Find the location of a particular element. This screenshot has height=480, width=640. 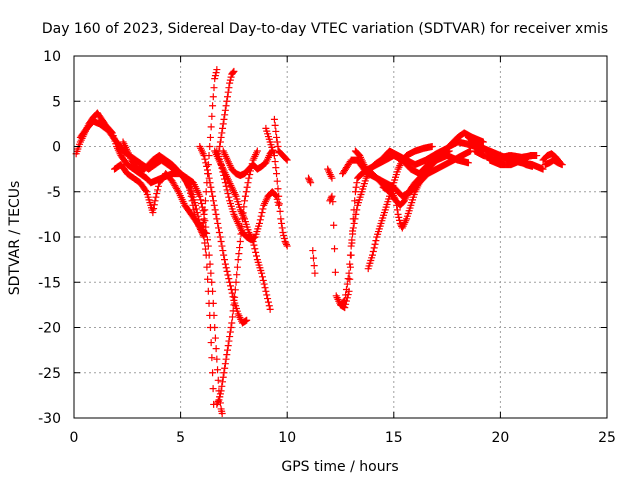

y-tick-label: -15 is located at coordinates (49, 283).